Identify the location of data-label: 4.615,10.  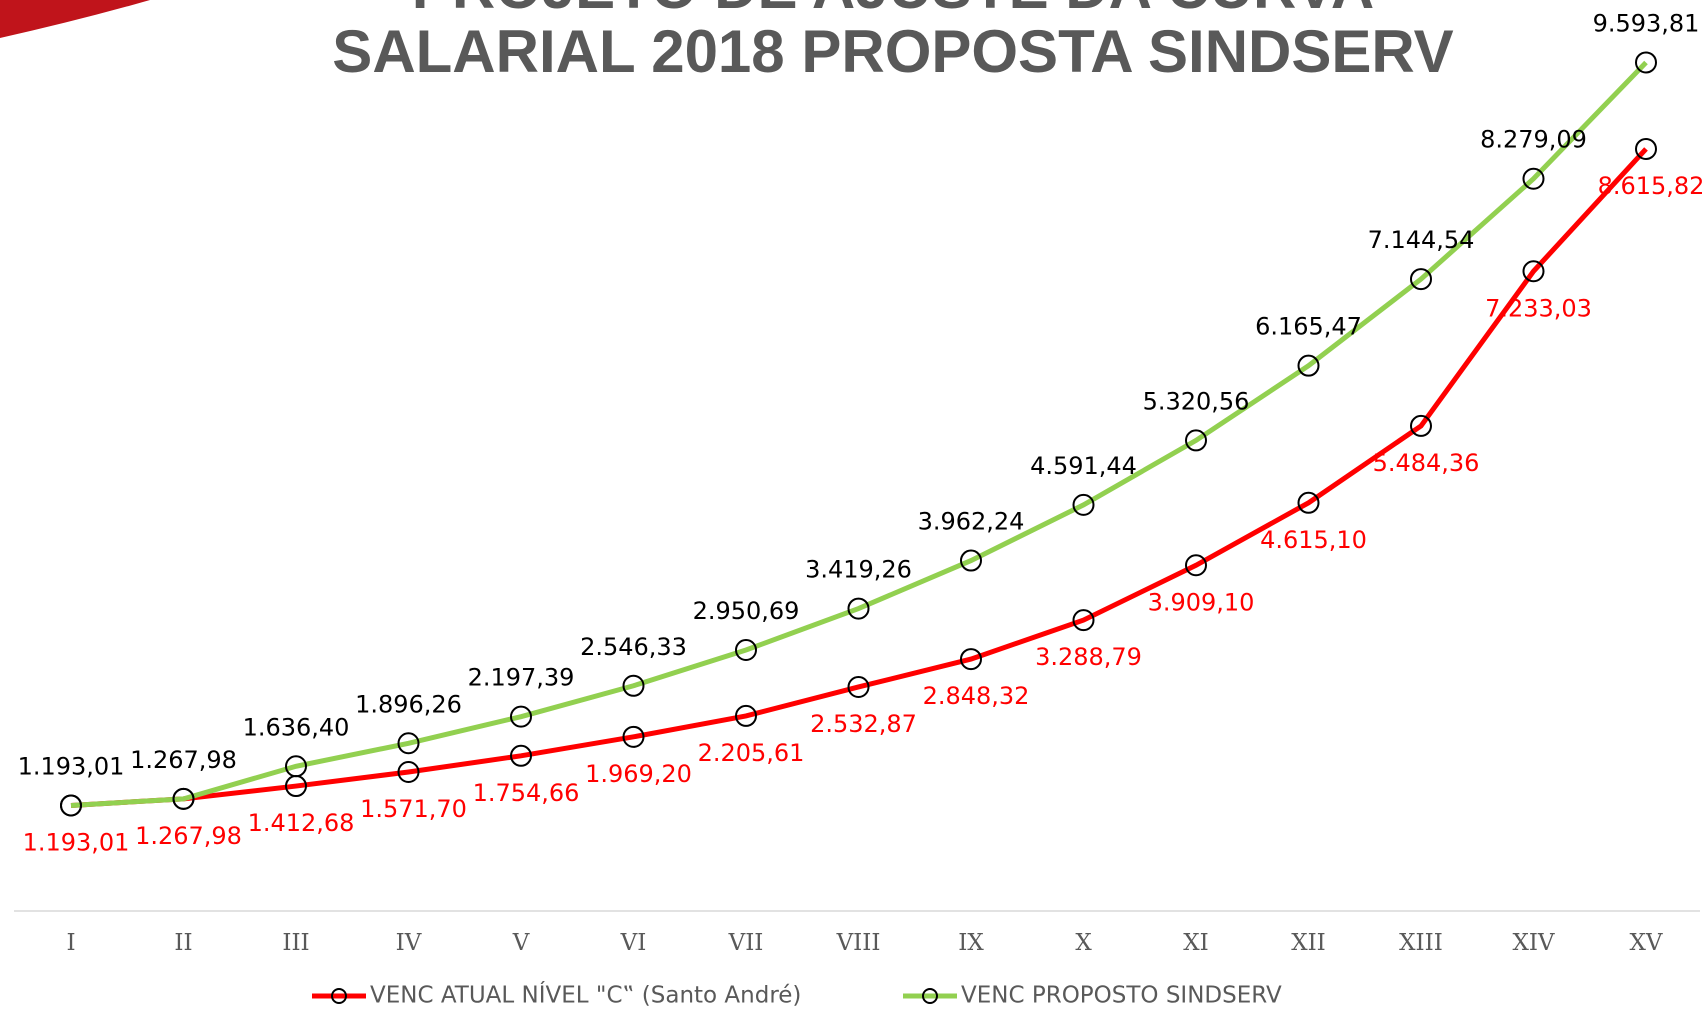
(1313, 540).